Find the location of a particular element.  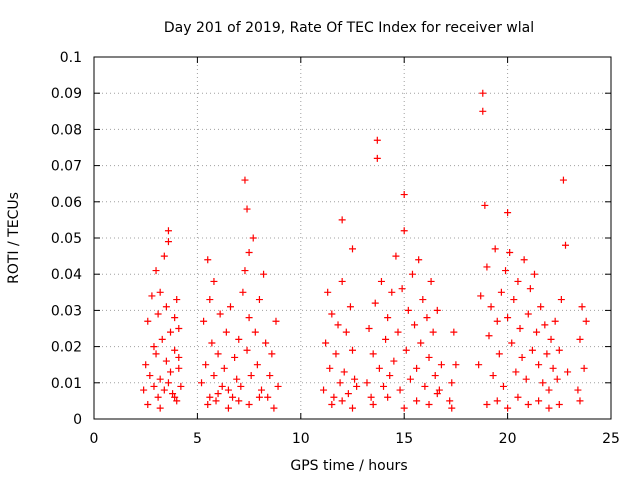

y-tick-label: 0.1 is located at coordinates (71, 58).